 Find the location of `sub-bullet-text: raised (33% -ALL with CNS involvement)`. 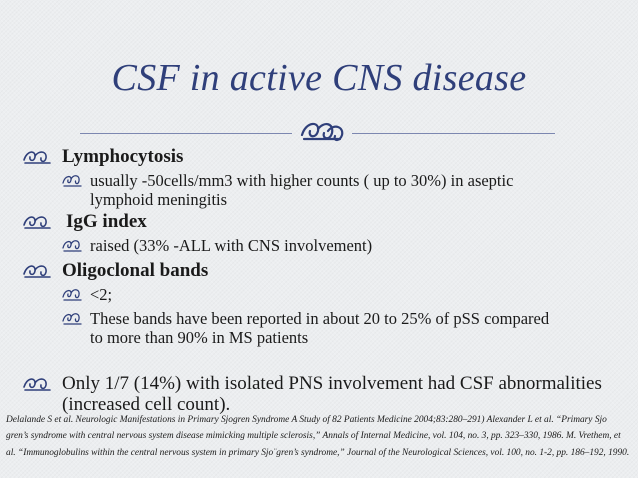

sub-bullet-text: raised (33% -ALL with CNS involvement) is located at coordinates (231, 245).